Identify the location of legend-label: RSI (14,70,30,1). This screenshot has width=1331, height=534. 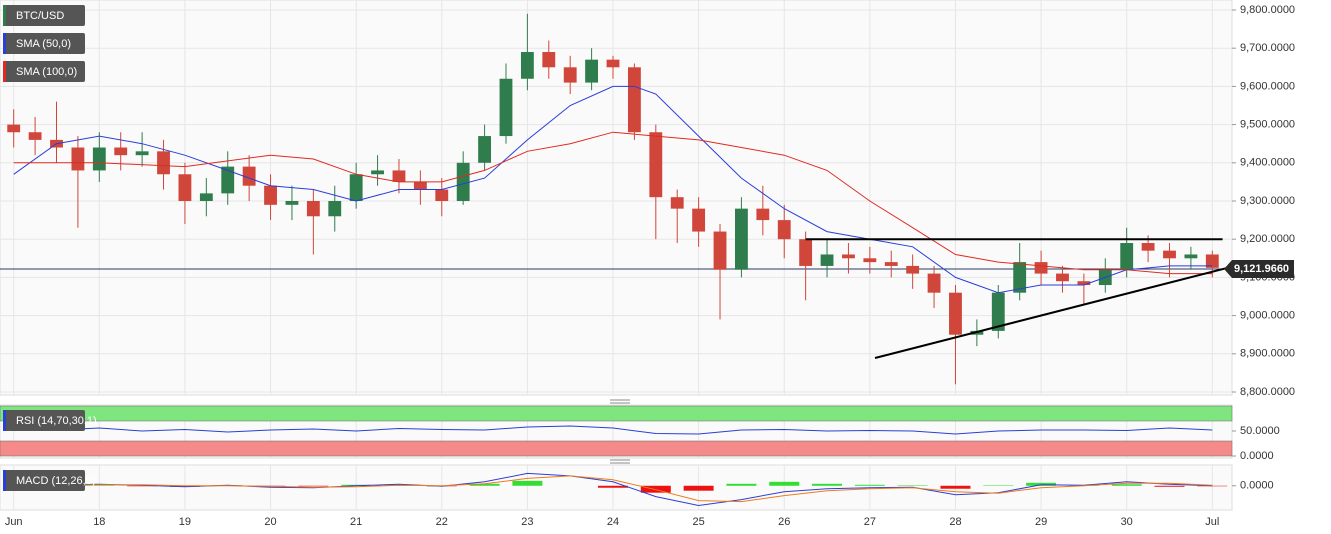
(56, 421).